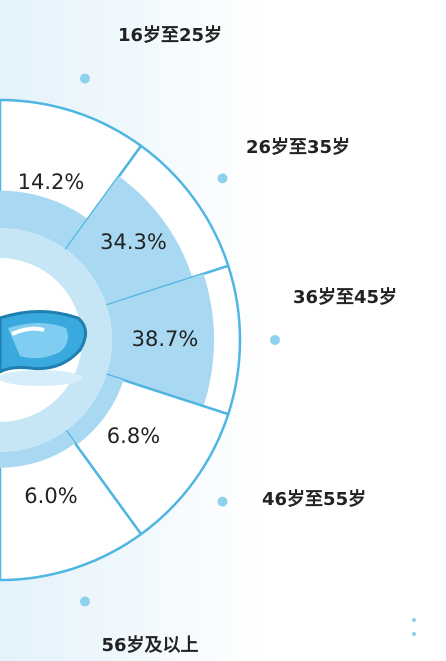 Image resolution: width=446 pixels, height=661 pixels. I want to click on category-label: 46岁至55岁, so click(314, 499).